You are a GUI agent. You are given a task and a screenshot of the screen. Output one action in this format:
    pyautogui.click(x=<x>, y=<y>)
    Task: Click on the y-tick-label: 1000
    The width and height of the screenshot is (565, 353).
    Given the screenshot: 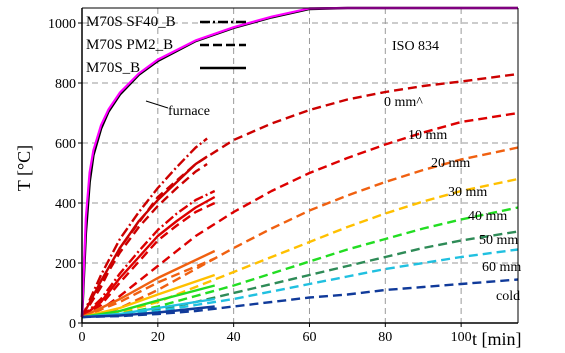 What is the action you would take?
    pyautogui.click(x=62, y=24)
    